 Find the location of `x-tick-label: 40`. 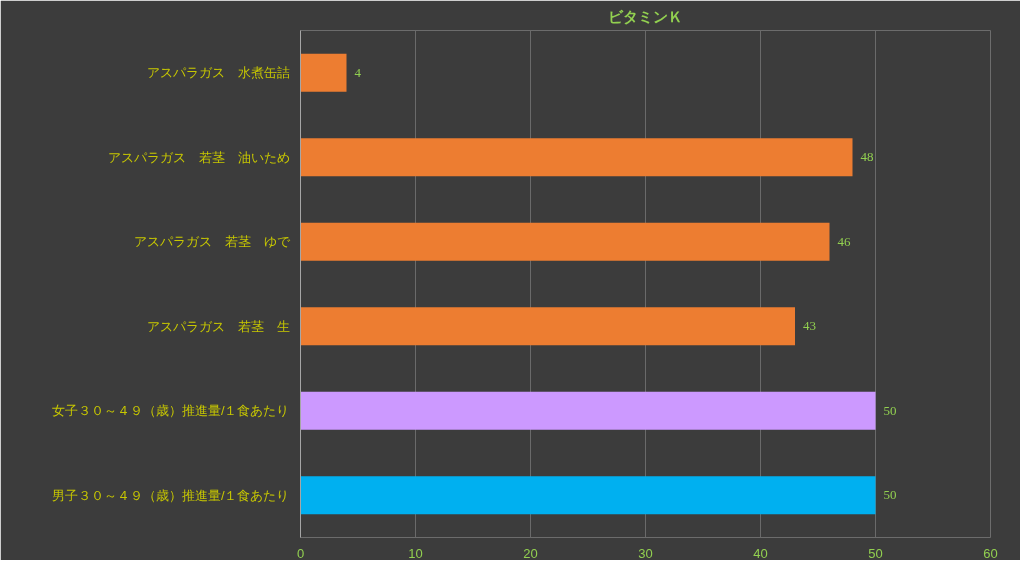

x-tick-label: 40 is located at coordinates (760, 553).